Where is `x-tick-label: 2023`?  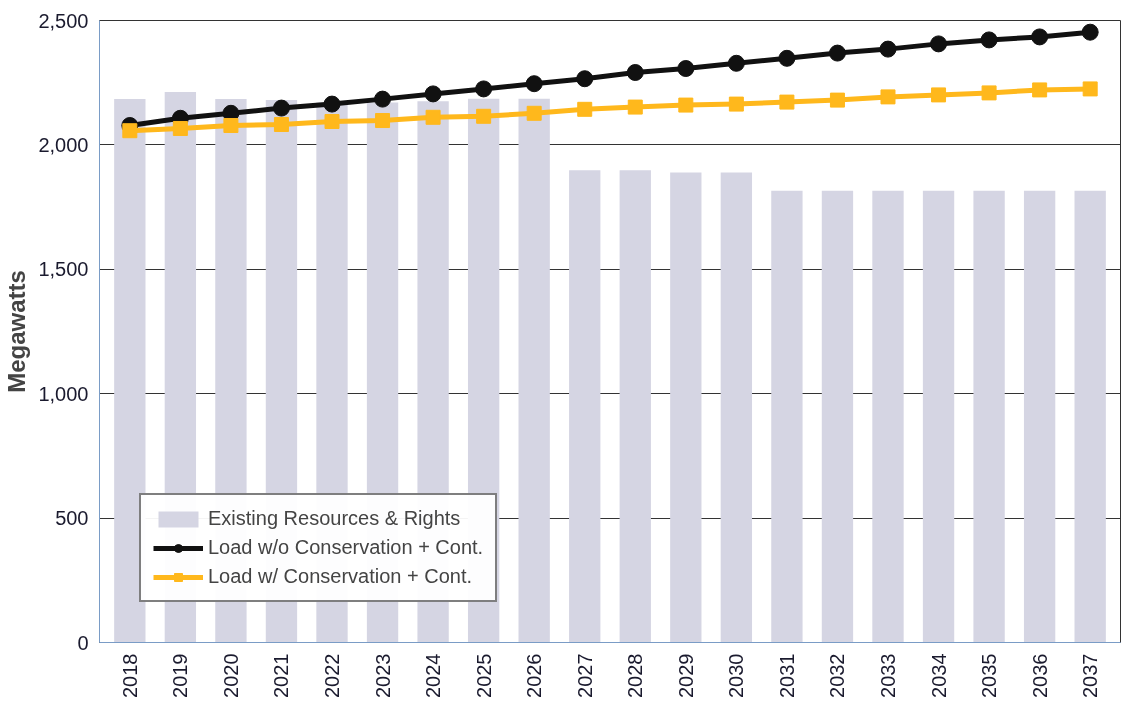 x-tick-label: 2023 is located at coordinates (382, 675).